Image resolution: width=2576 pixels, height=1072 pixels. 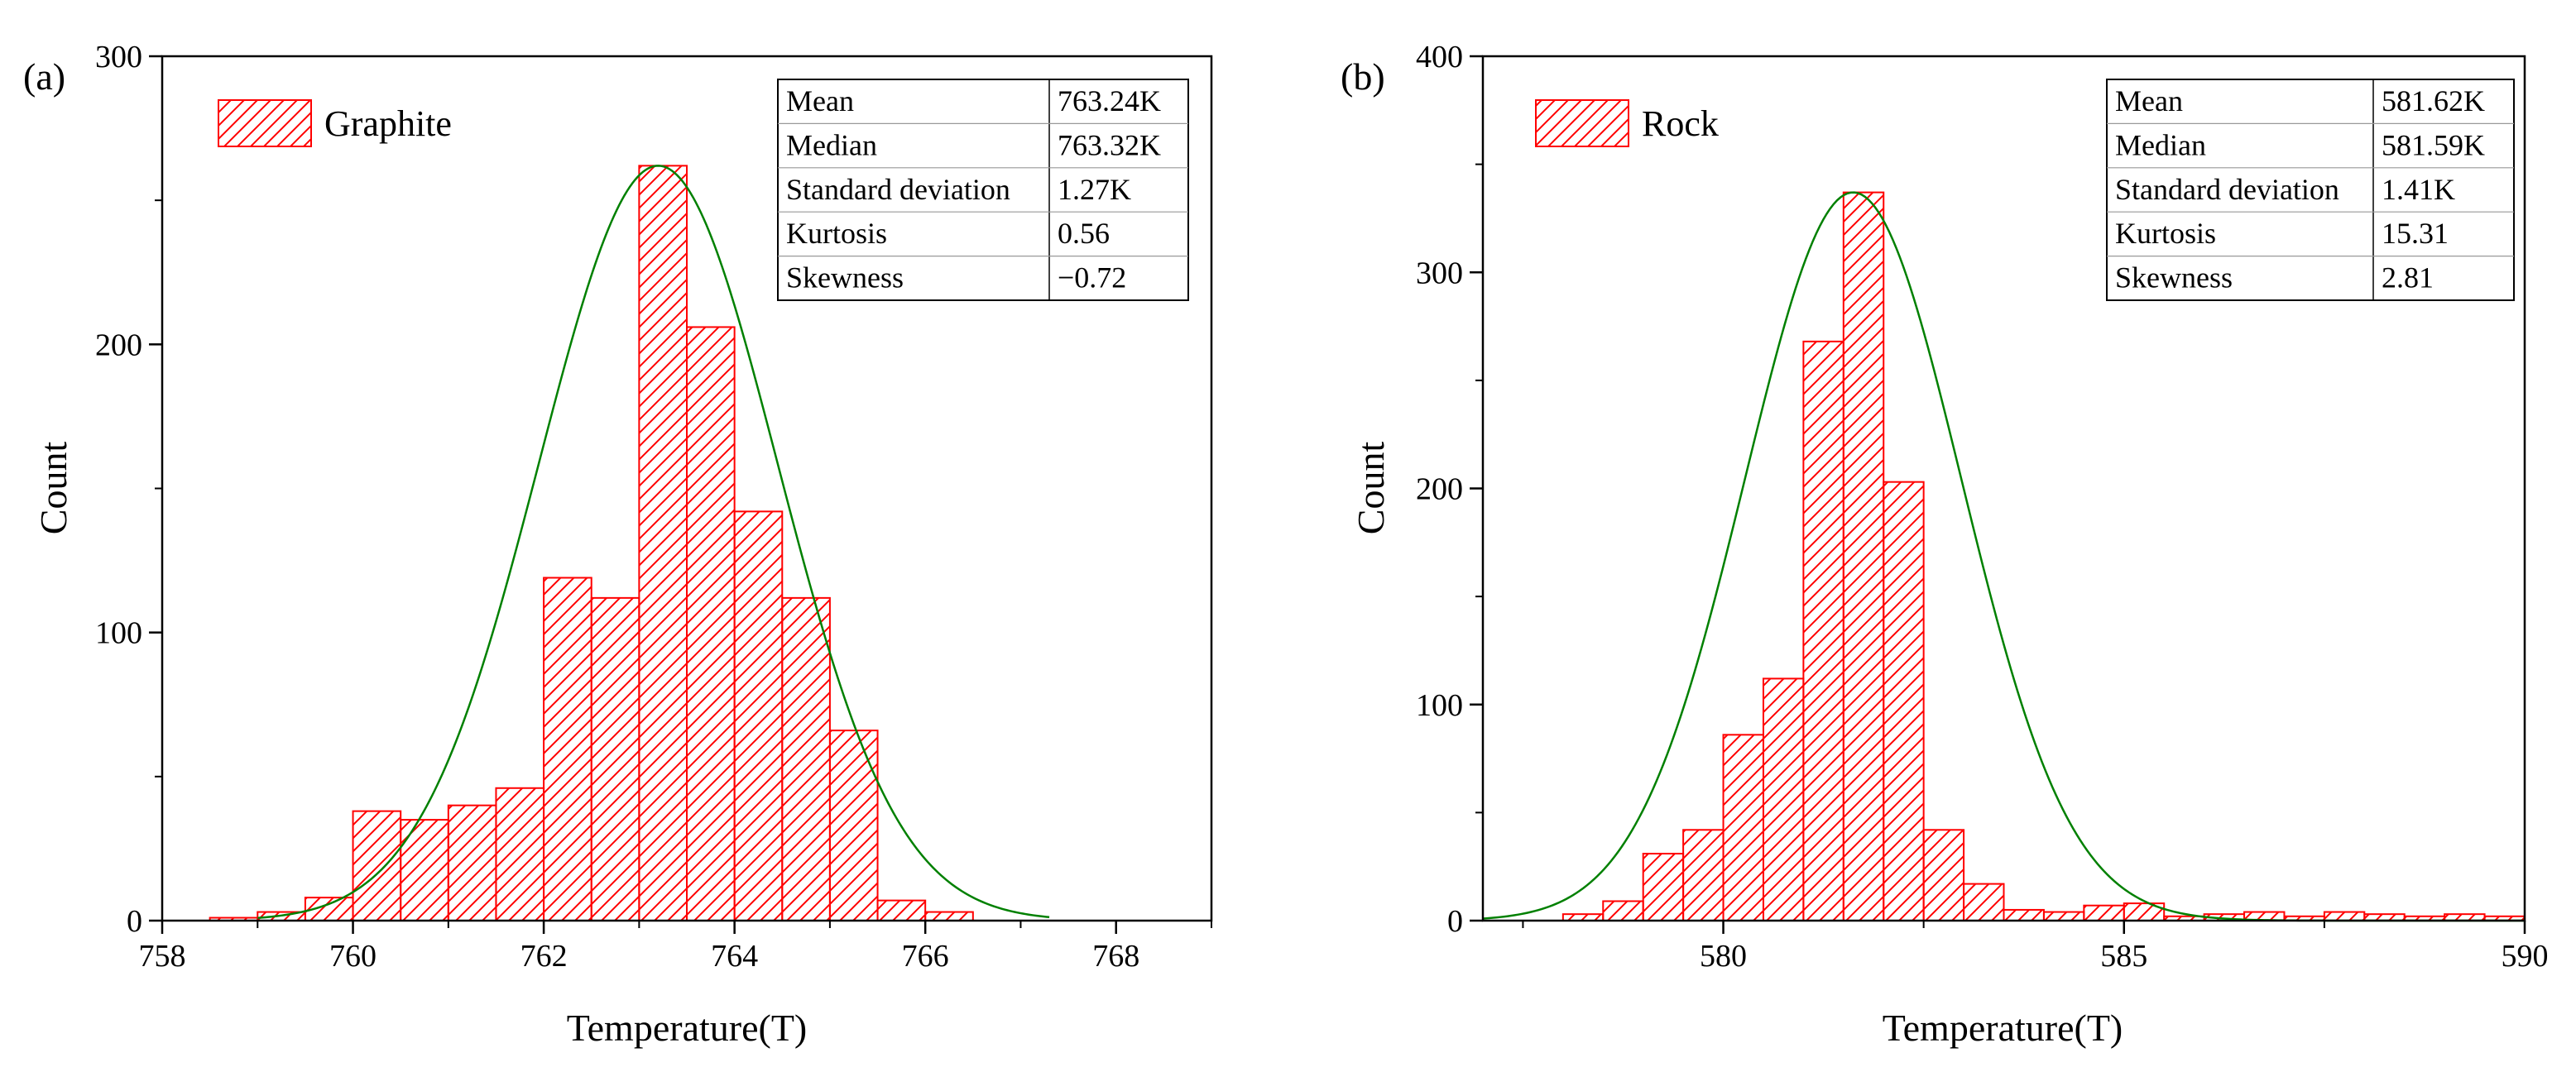 I want to click on x-tick-label: 766, so click(x=926, y=956).